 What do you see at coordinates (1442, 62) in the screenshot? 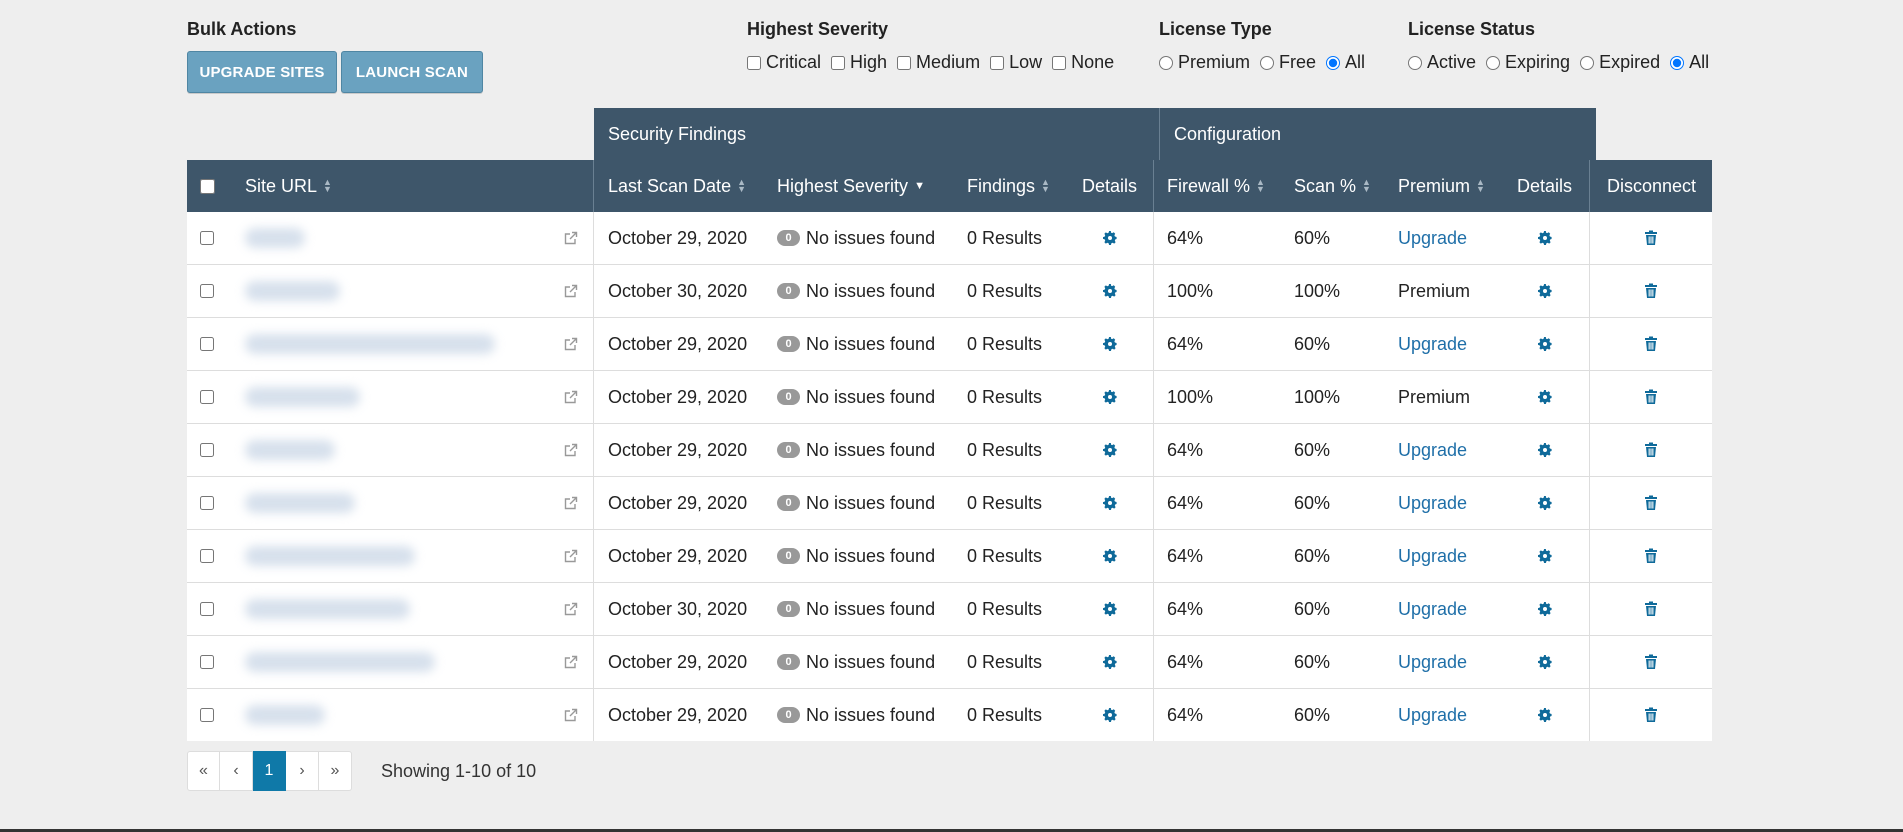
I see `license-status-active: Active` at bounding box center [1442, 62].